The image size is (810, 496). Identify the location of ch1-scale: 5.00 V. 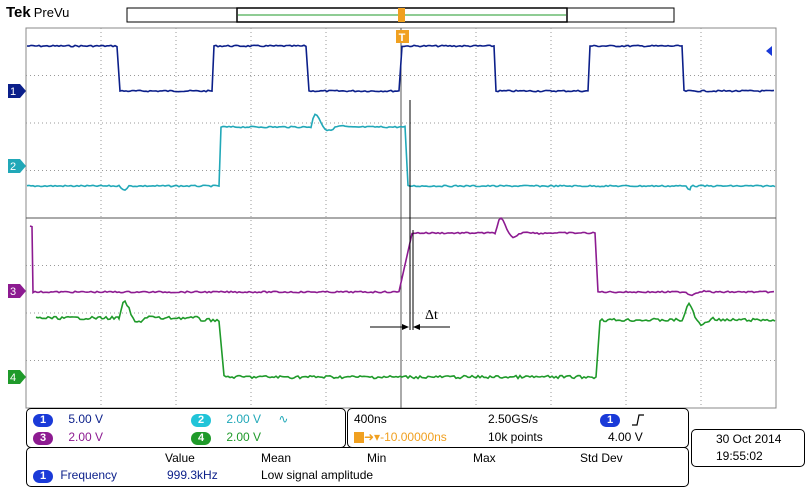
(86, 419).